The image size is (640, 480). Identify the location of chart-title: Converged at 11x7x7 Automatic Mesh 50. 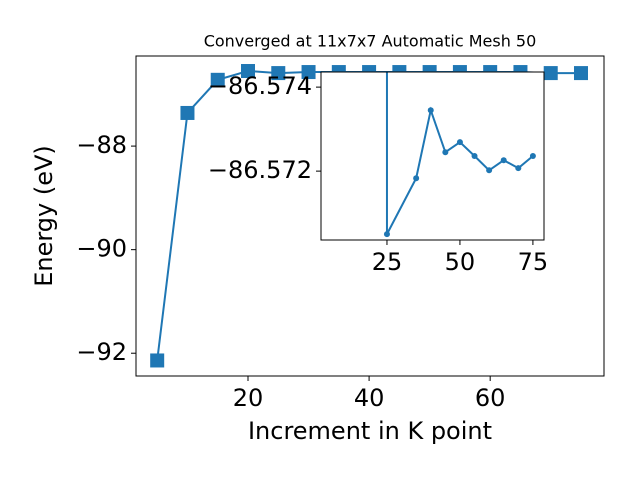
(370, 41).